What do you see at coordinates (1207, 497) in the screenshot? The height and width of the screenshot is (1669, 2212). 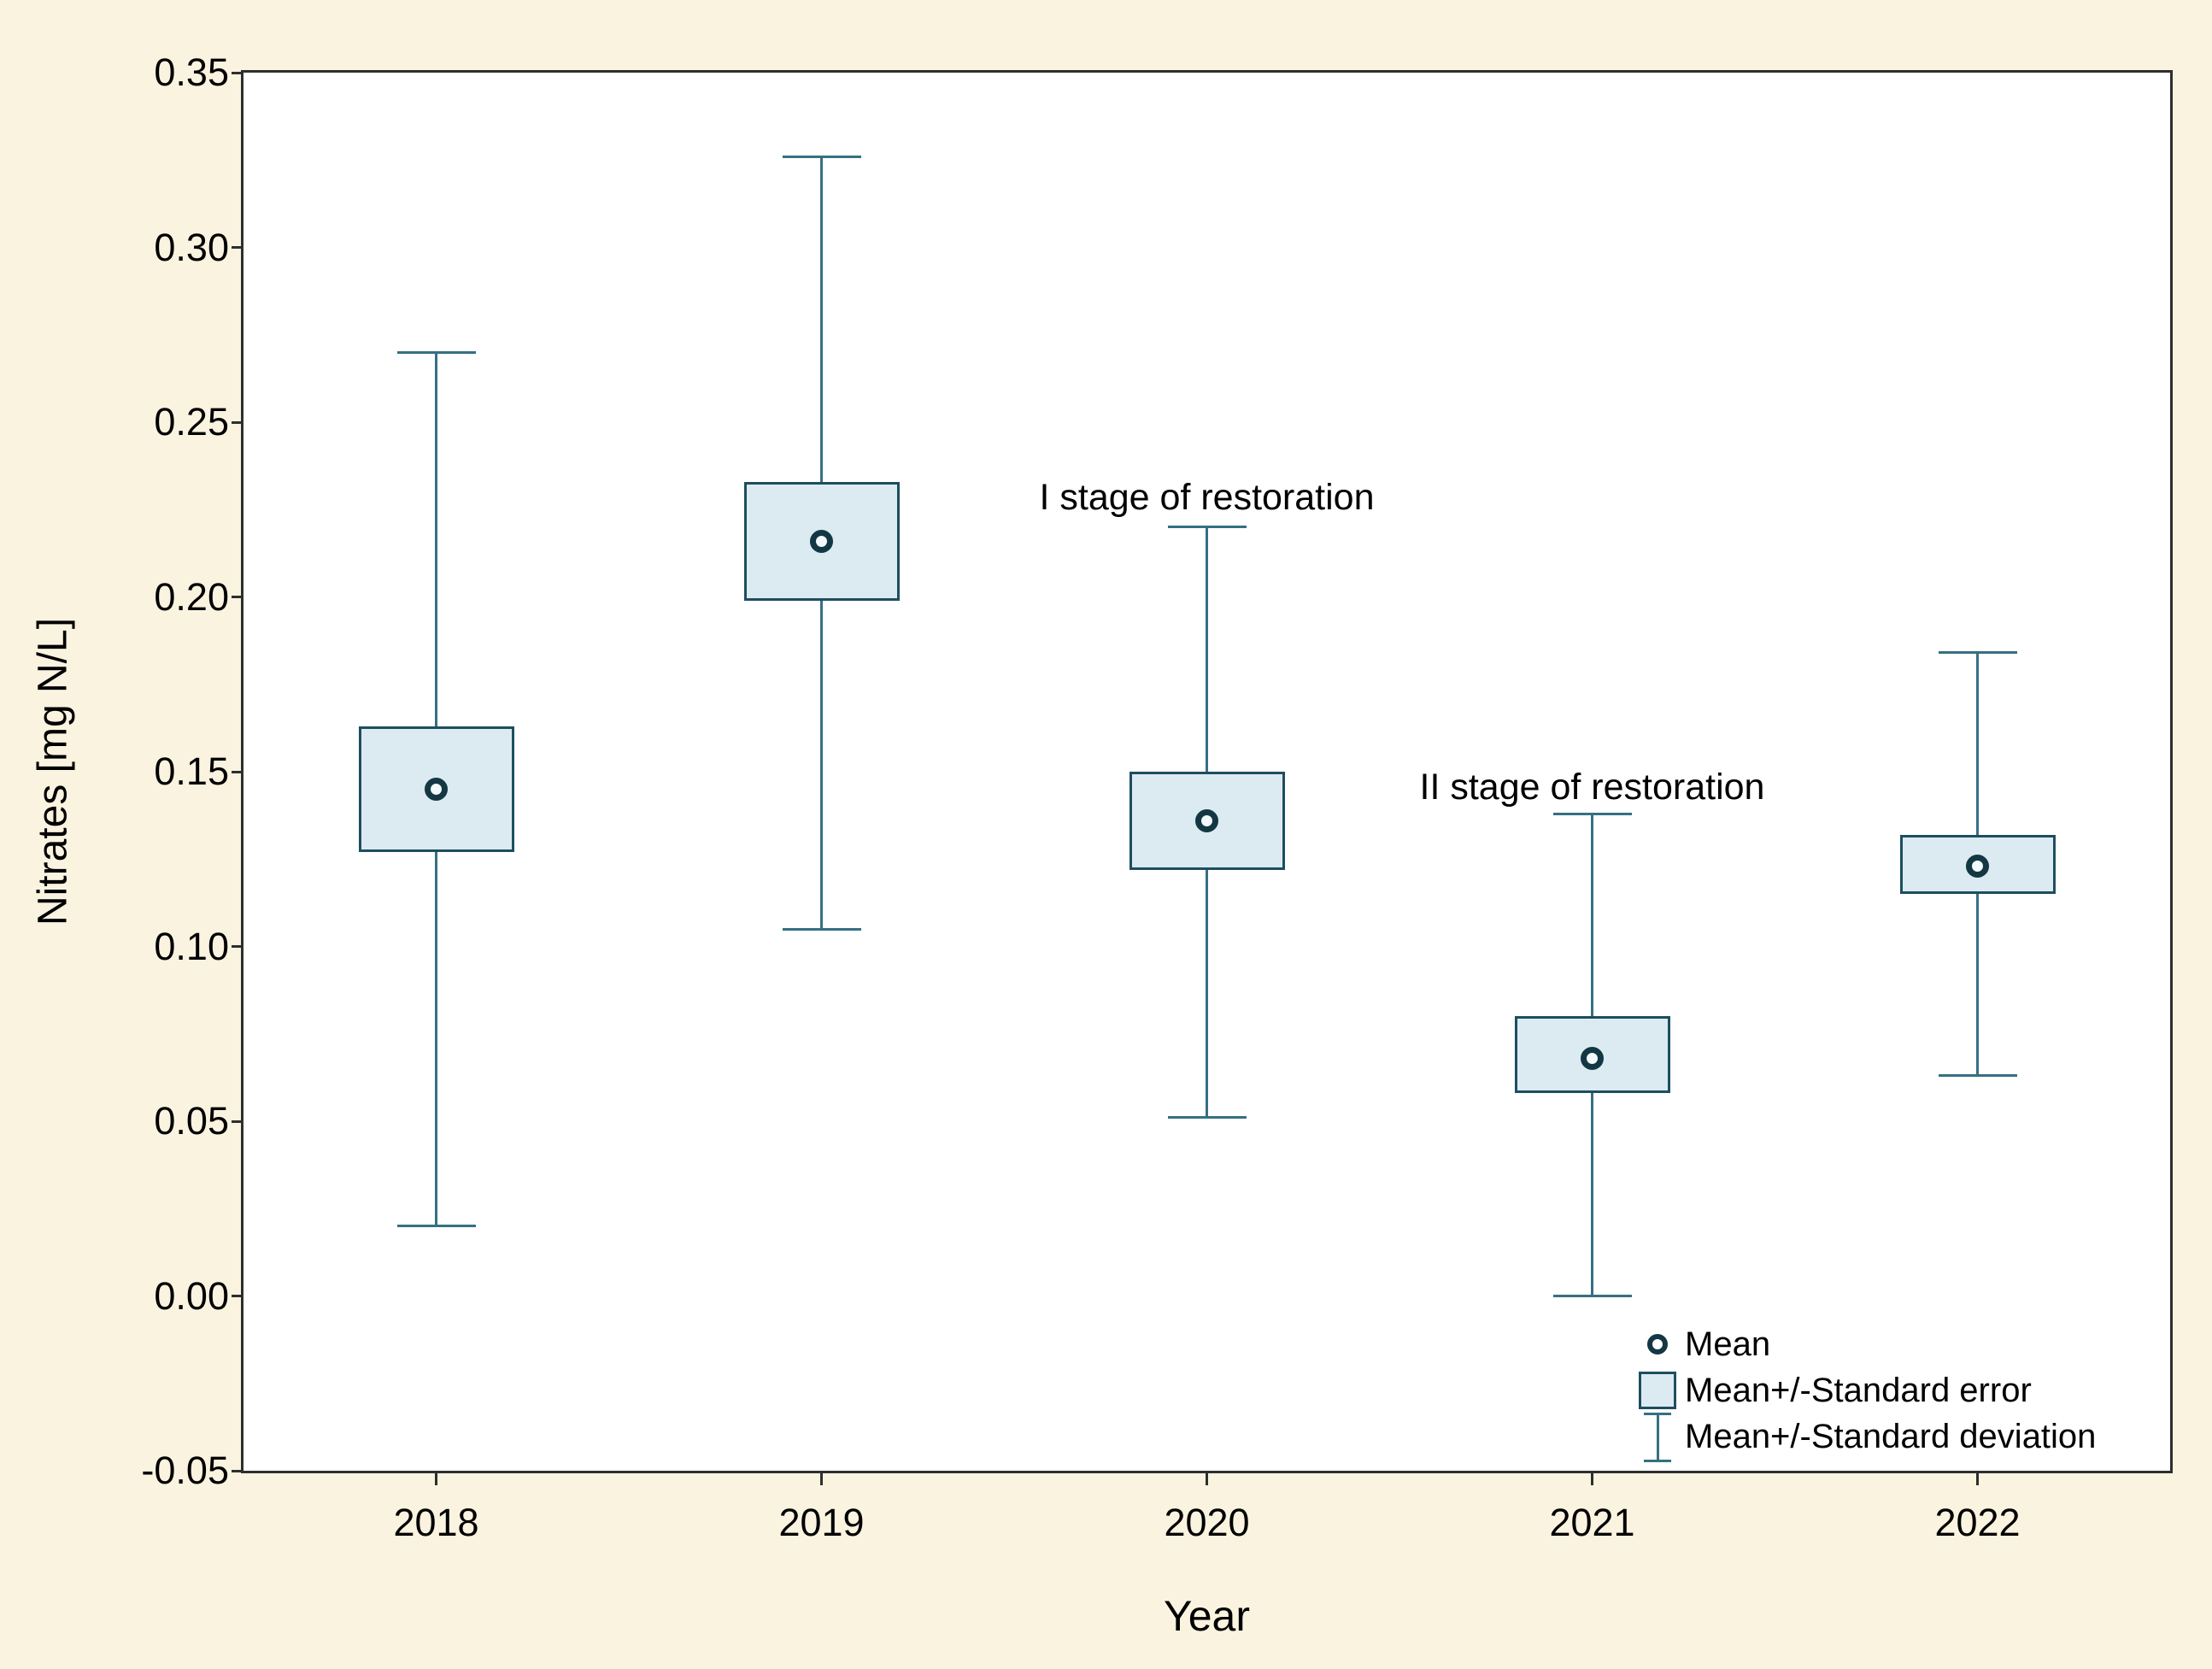 I see `stage-annotation: I stage of restoration` at bounding box center [1207, 497].